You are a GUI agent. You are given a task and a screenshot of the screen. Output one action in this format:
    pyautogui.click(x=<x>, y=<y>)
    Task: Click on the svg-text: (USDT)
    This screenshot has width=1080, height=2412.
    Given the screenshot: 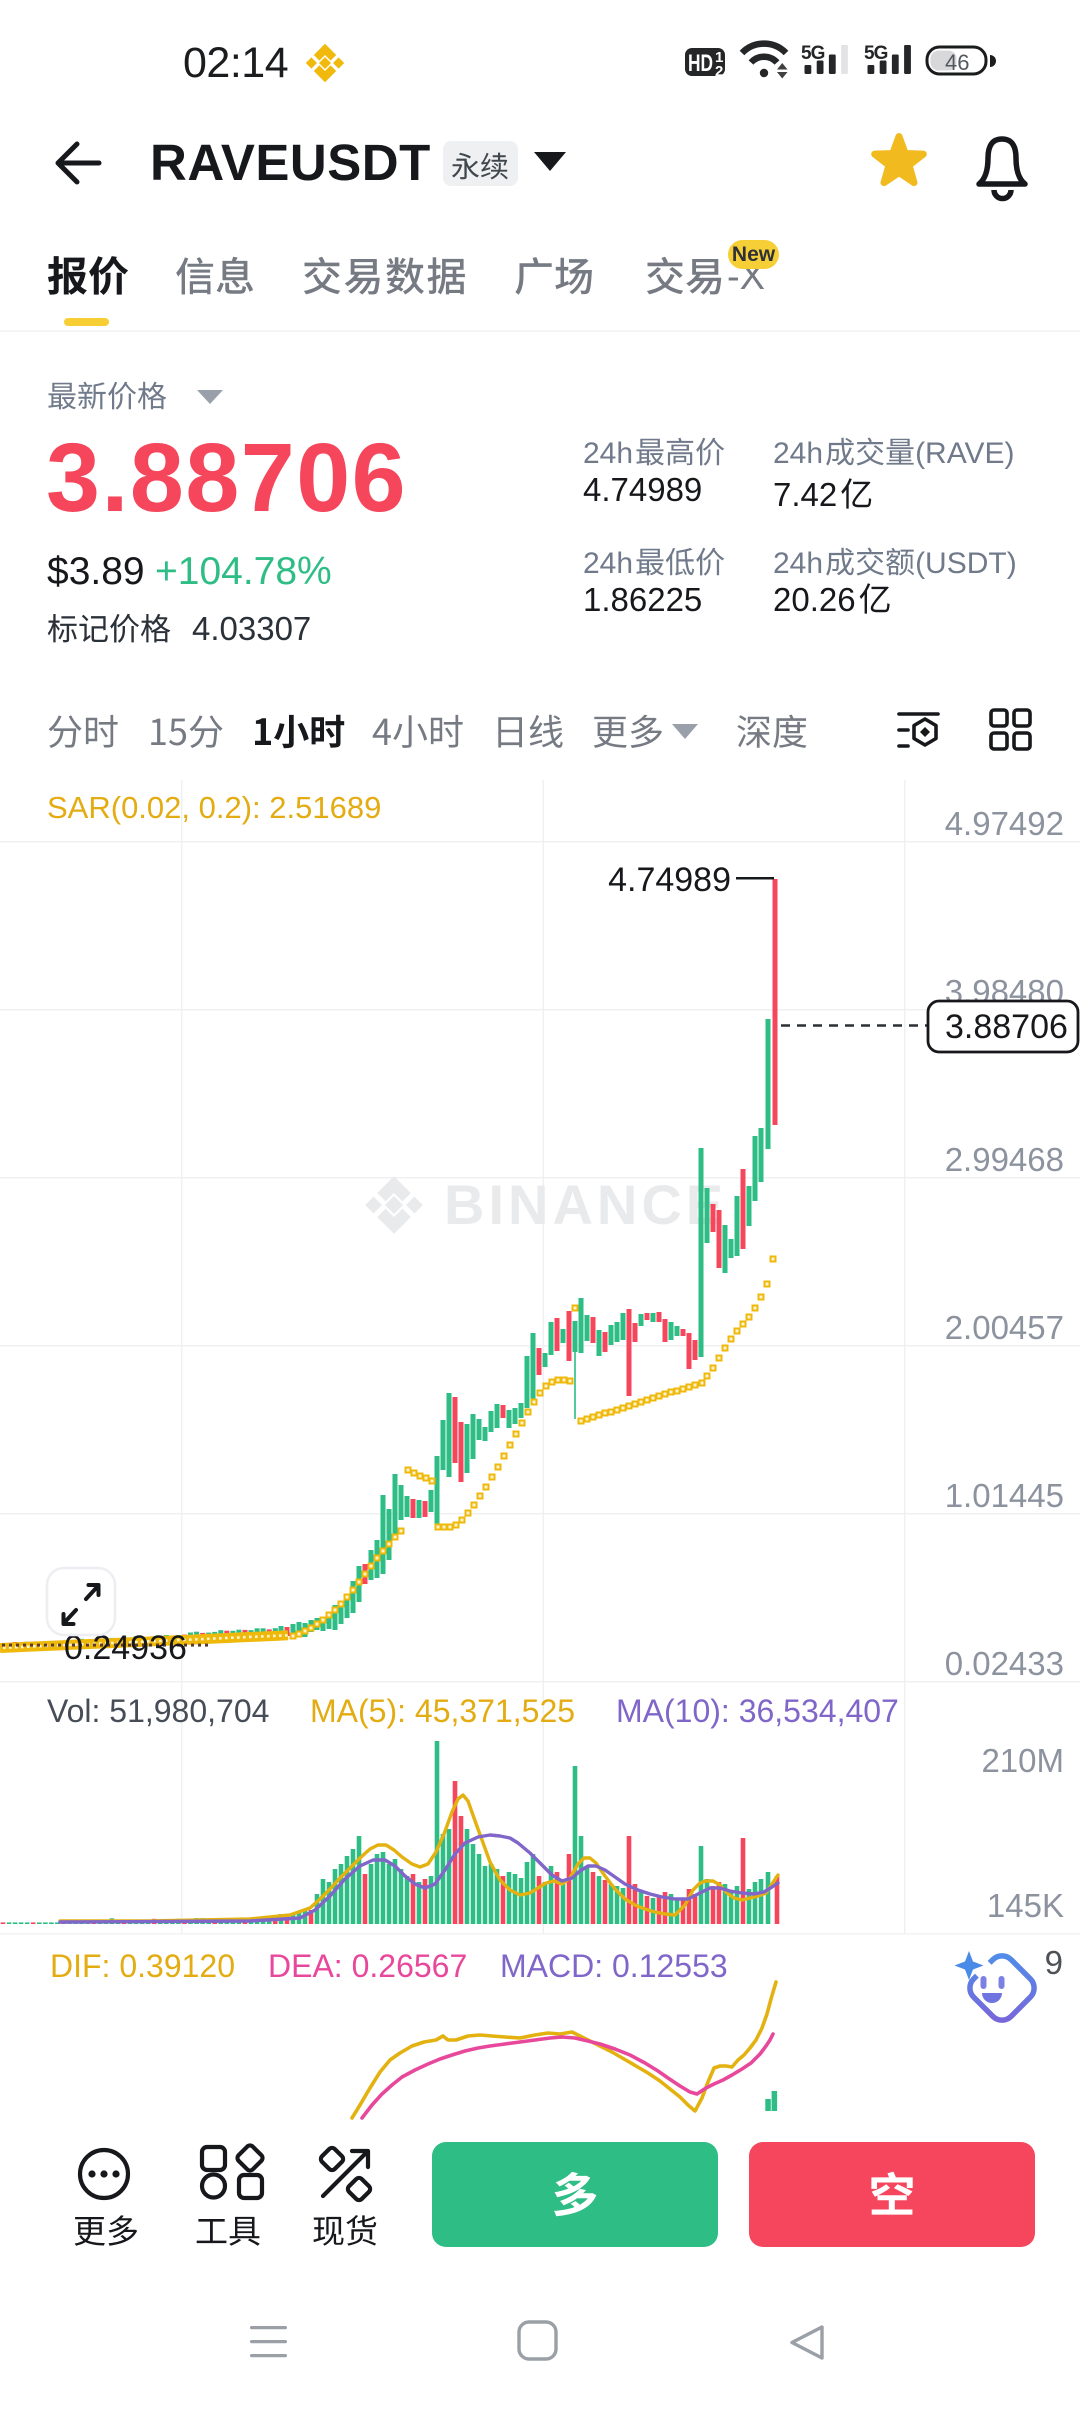 What is the action you would take?
    pyautogui.click(x=966, y=563)
    